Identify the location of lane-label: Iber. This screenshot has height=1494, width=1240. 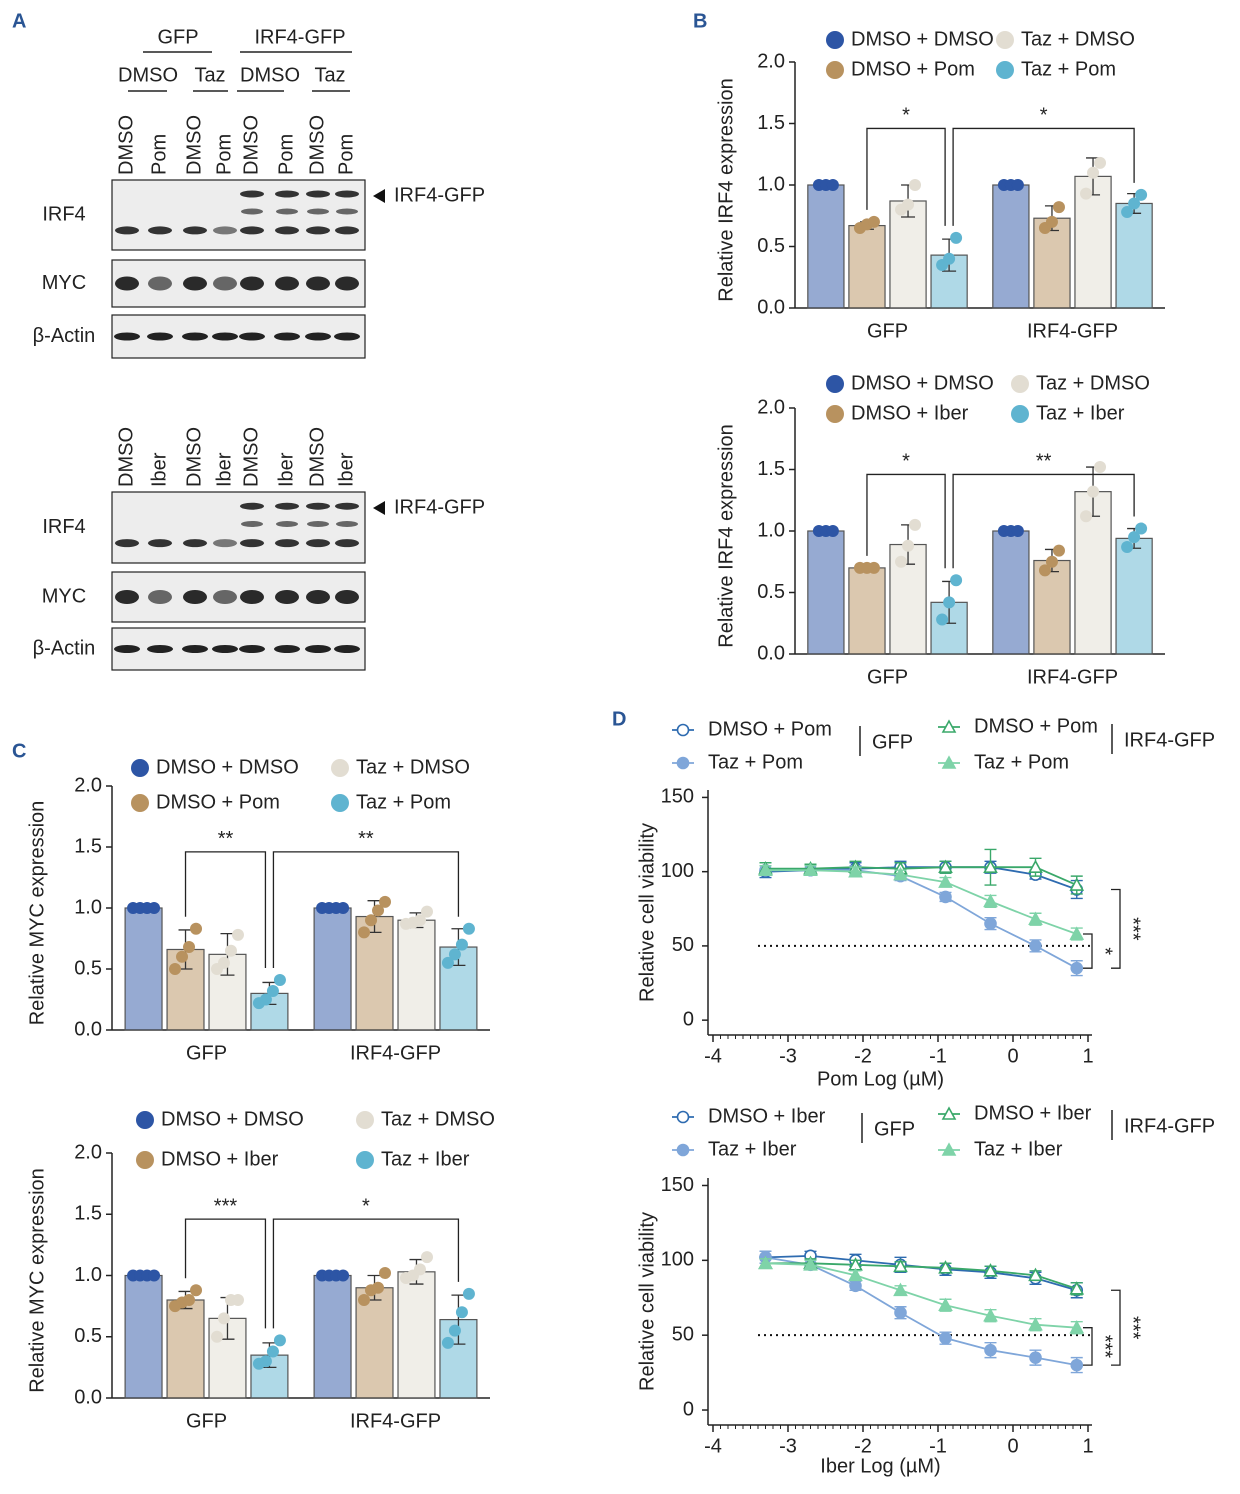
(159, 469).